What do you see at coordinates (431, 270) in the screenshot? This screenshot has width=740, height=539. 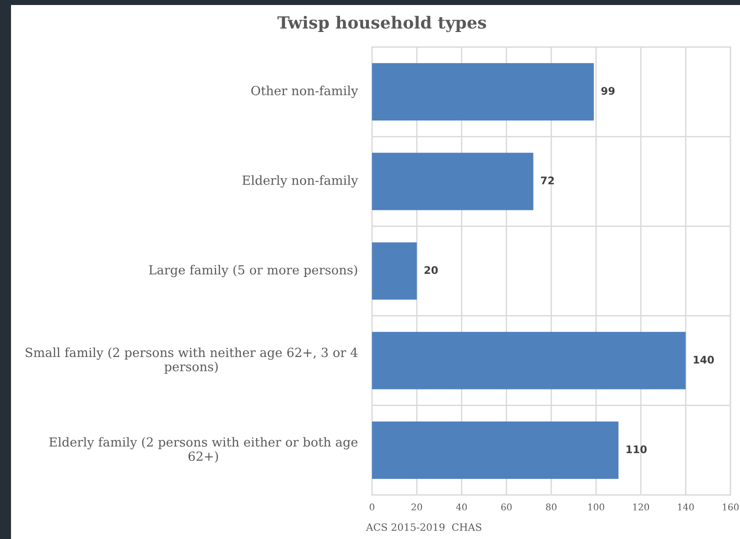 I see `data-label: 20` at bounding box center [431, 270].